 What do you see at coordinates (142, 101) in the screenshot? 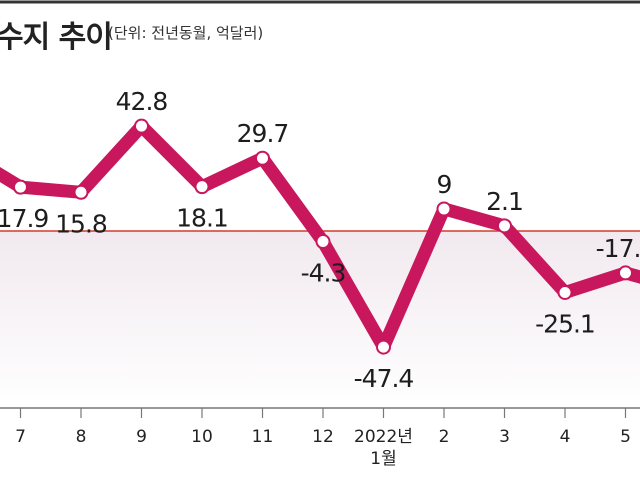
I see `data-label: 42.8` at bounding box center [142, 101].